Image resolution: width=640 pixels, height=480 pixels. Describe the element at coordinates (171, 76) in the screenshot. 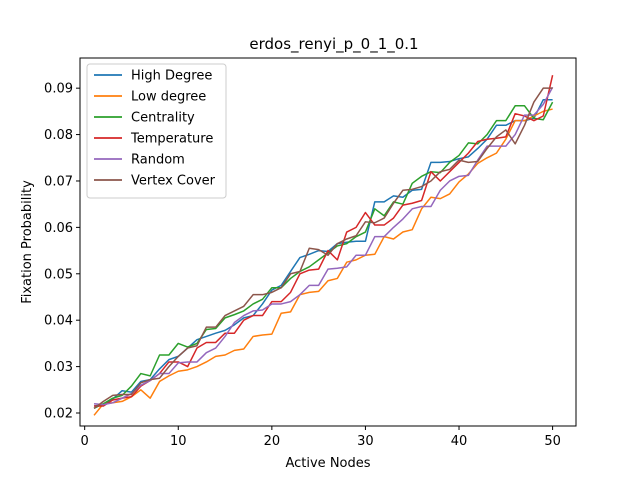

I see `legend-label-0: High Degree` at that location.